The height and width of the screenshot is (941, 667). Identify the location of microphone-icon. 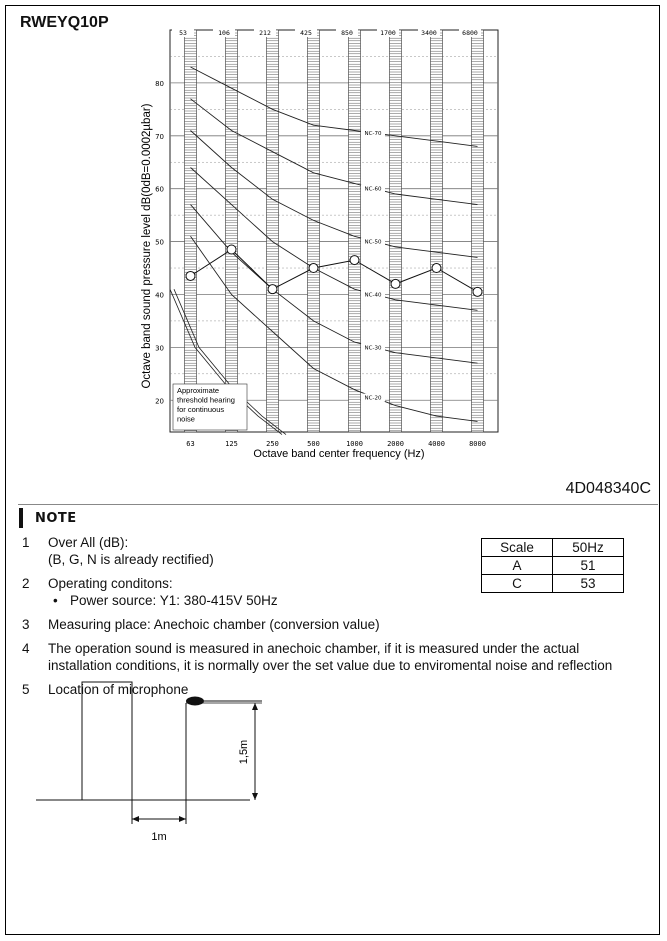
(195, 701).